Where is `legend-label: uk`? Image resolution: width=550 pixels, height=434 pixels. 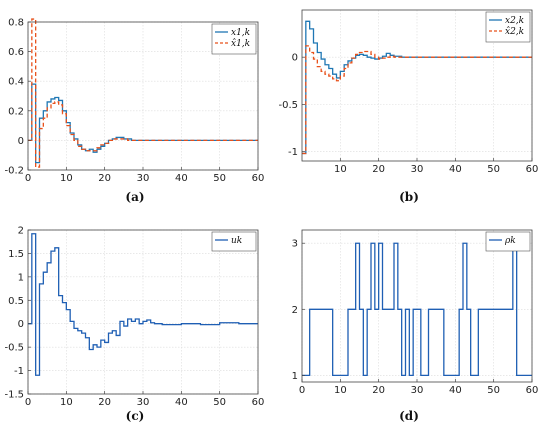
legend-label: uk is located at coordinates (236, 241).